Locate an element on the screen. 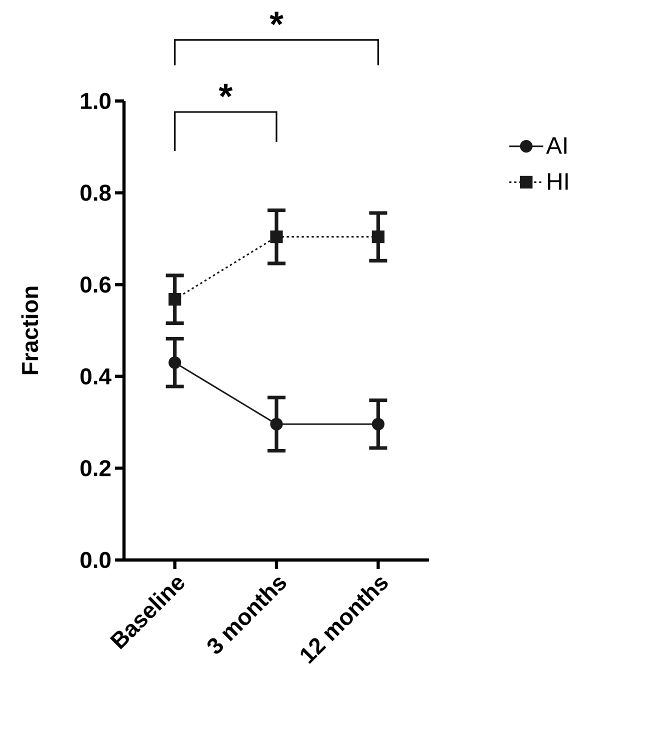  y-tick-label: 0.4 is located at coordinates (96, 376).